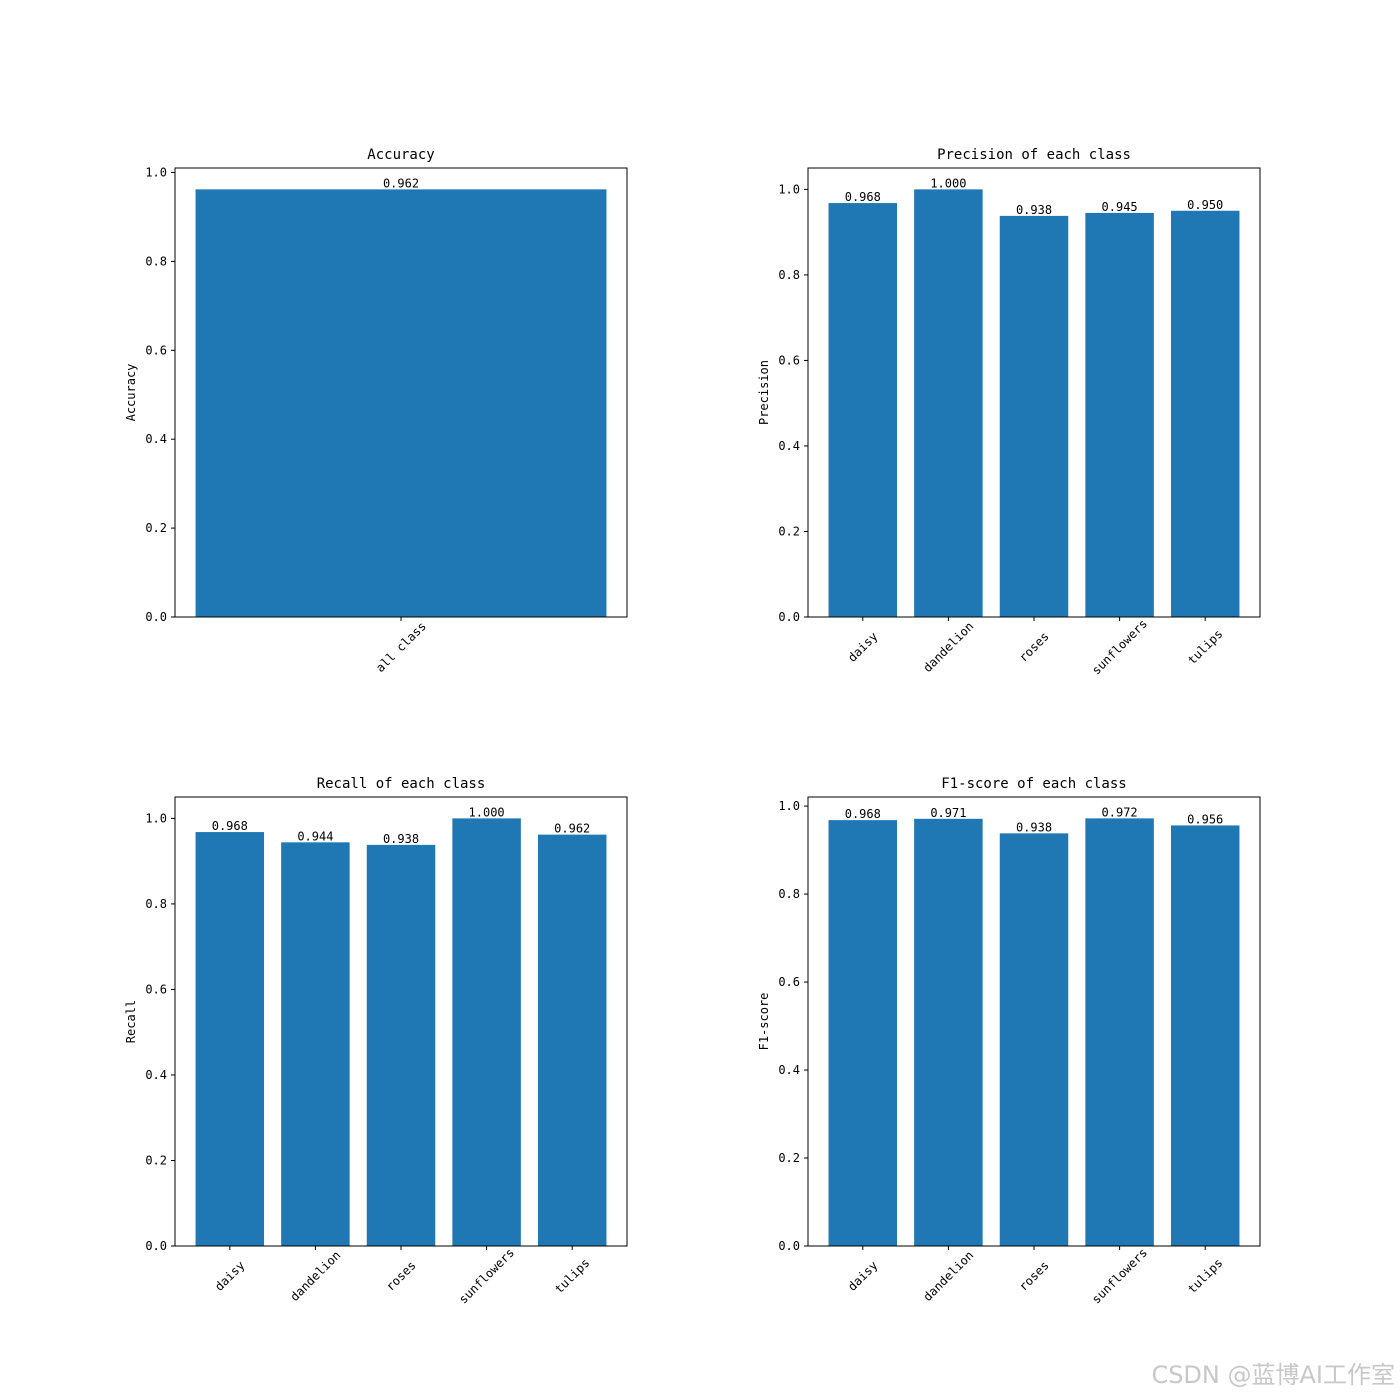 The image size is (1400, 1400). I want to click on y-axis-label: Accuracy, so click(131, 393).